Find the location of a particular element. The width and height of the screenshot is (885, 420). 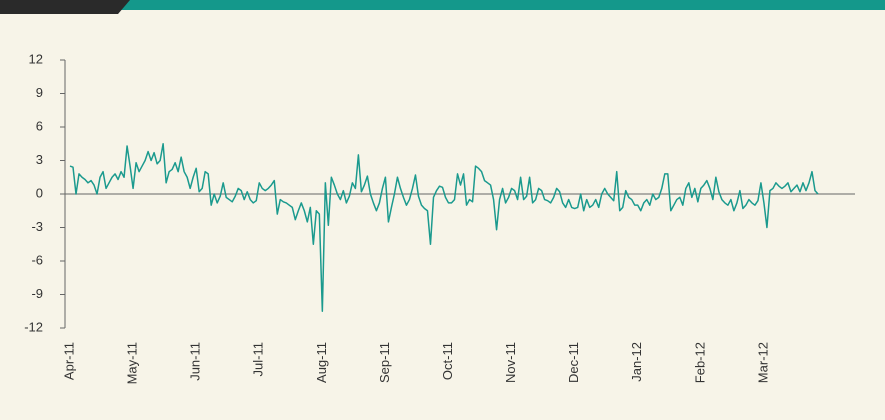

x-tick-label: Nov-11 is located at coordinates (510, 362).